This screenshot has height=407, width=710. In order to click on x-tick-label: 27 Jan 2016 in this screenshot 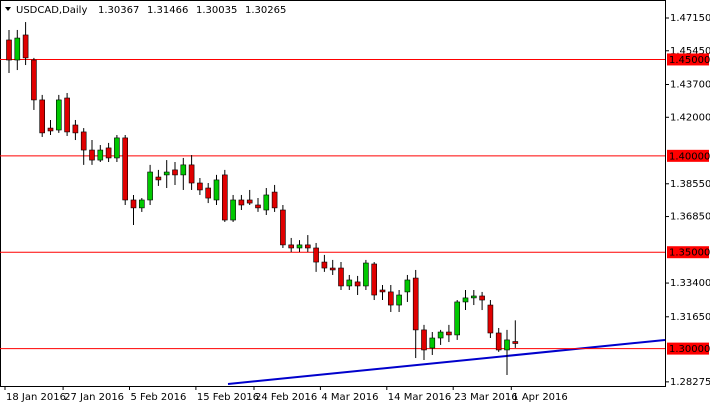, I will do `click(94, 397)`.